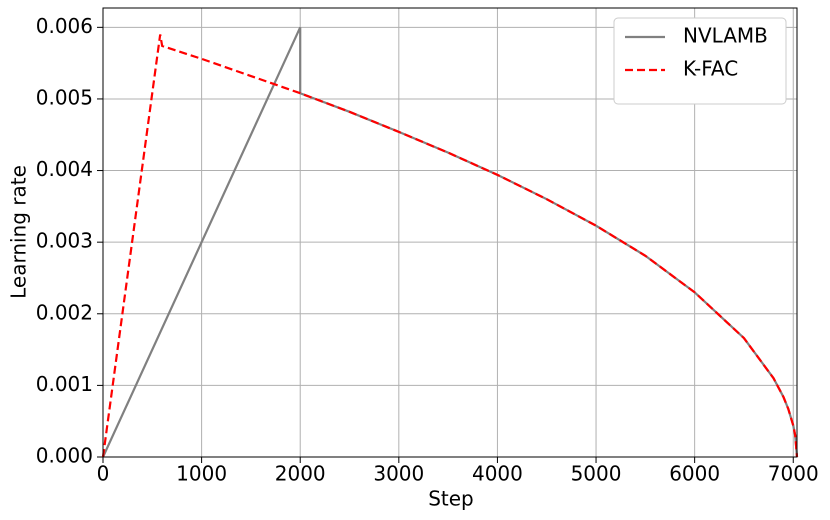  I want to click on x-tick-label: 4000, so click(497, 474).